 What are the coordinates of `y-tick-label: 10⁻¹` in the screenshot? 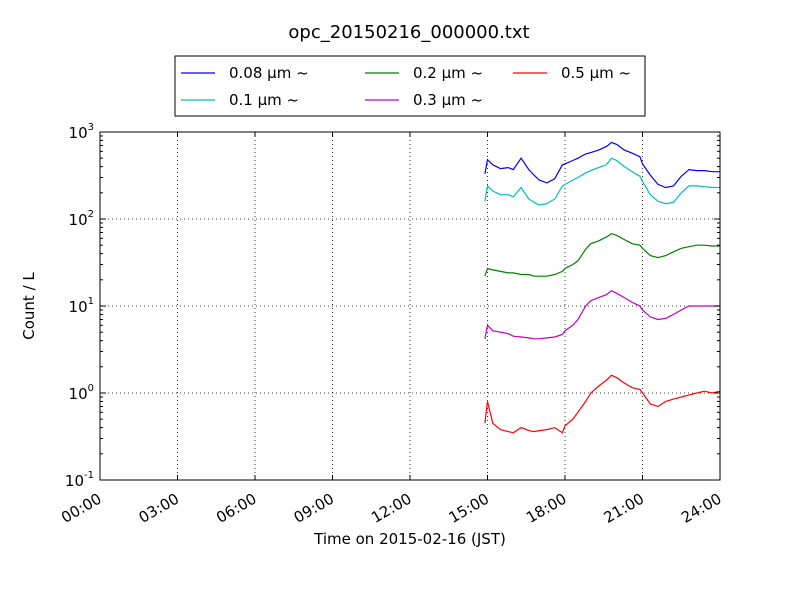 It's located at (79, 480).